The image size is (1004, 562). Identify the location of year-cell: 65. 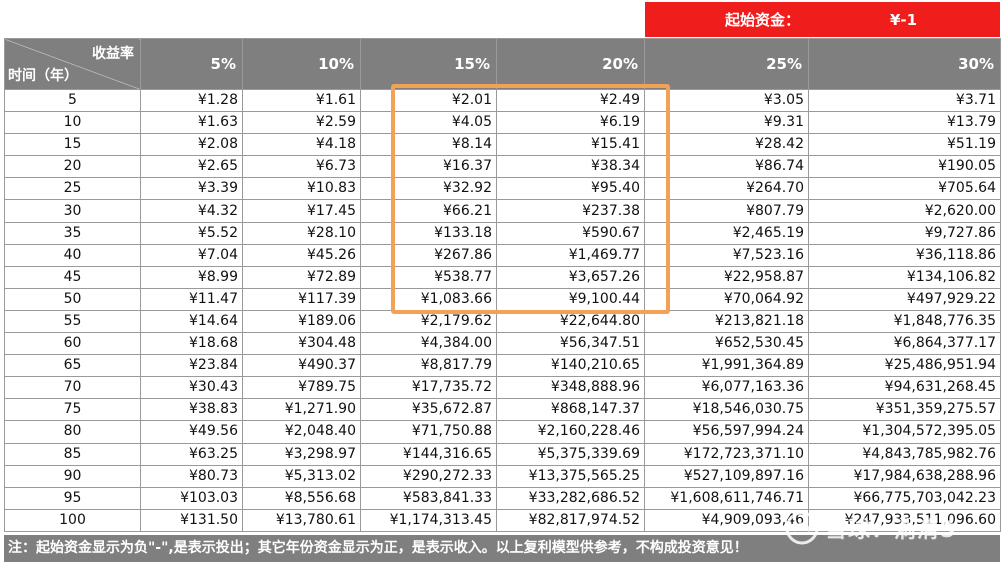
(72, 366).